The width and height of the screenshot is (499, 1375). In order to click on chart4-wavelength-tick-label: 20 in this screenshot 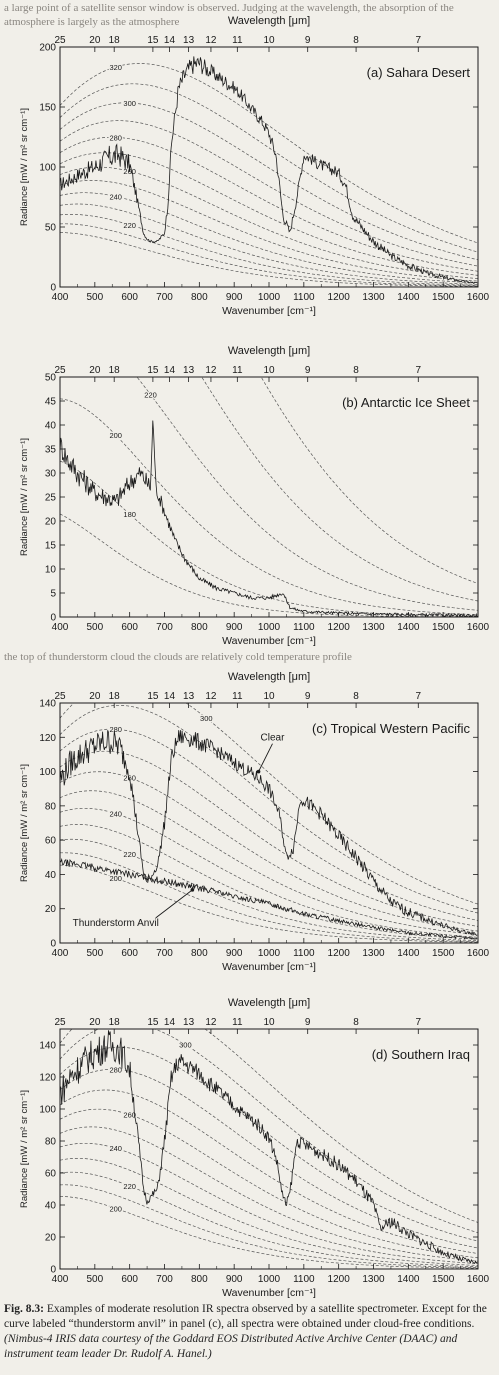, I will do `click(95, 1022)`.